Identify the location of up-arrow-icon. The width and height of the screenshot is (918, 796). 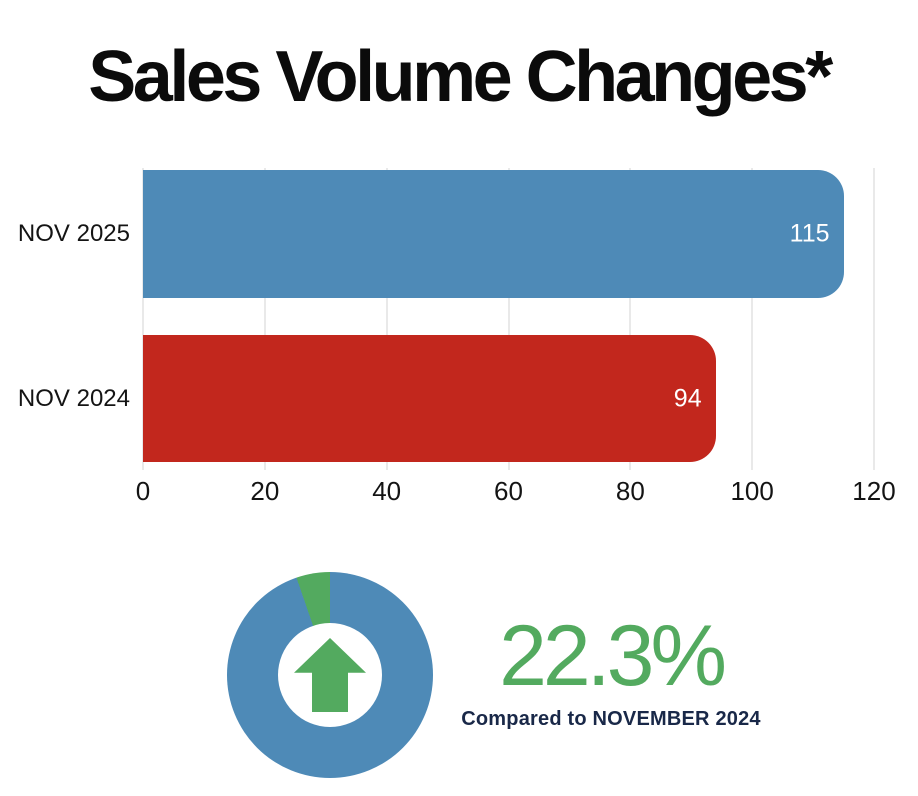
(330, 675).